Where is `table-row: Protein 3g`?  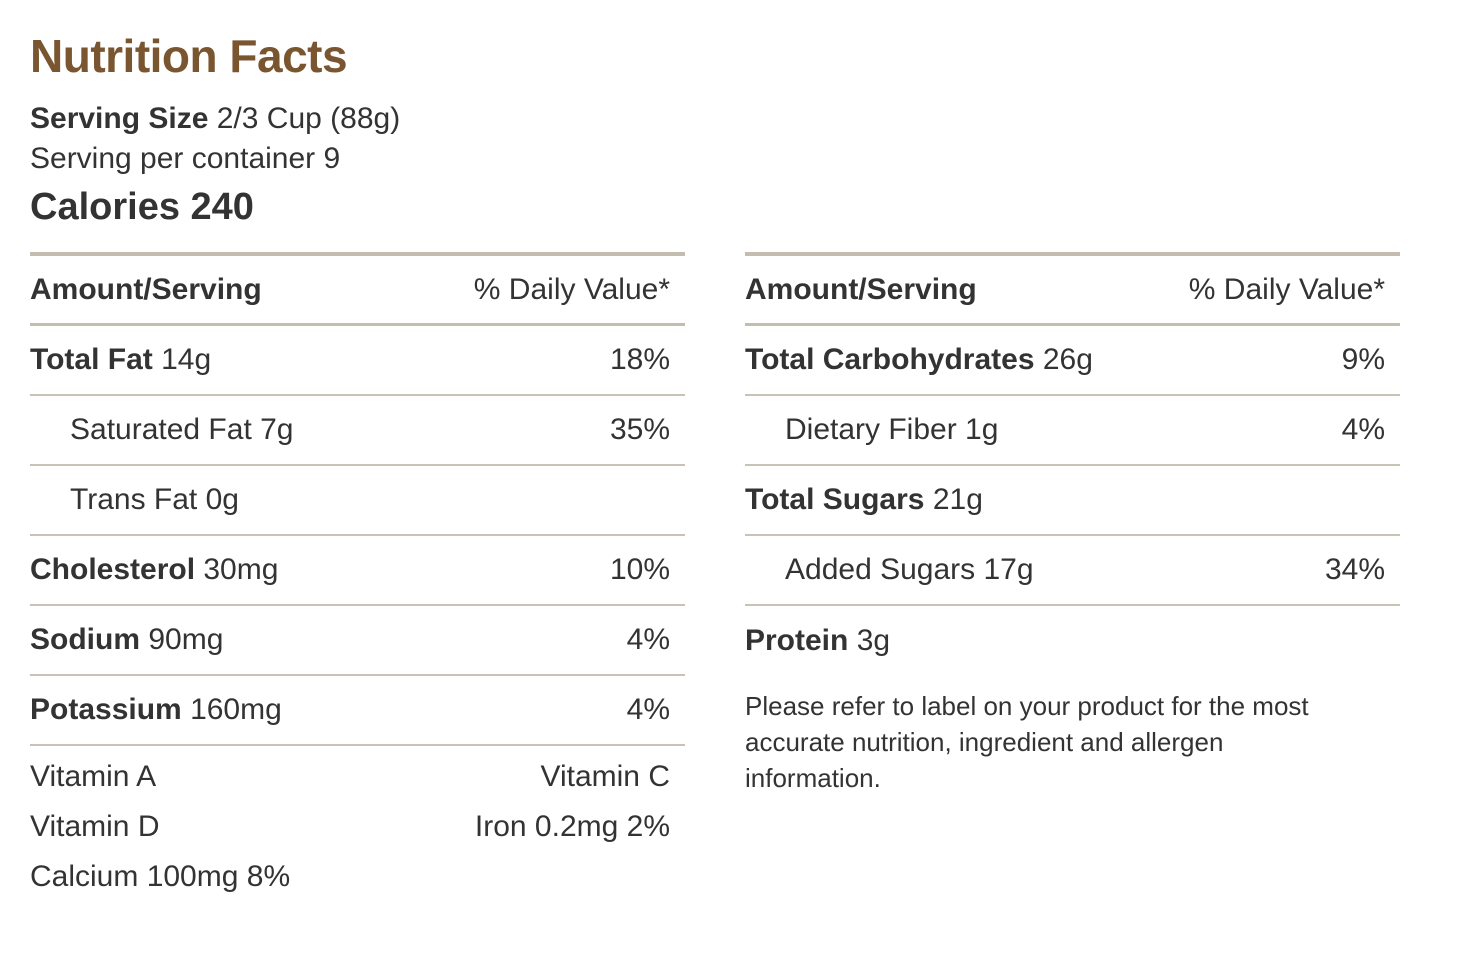
table-row: Protein 3g is located at coordinates (1072, 641).